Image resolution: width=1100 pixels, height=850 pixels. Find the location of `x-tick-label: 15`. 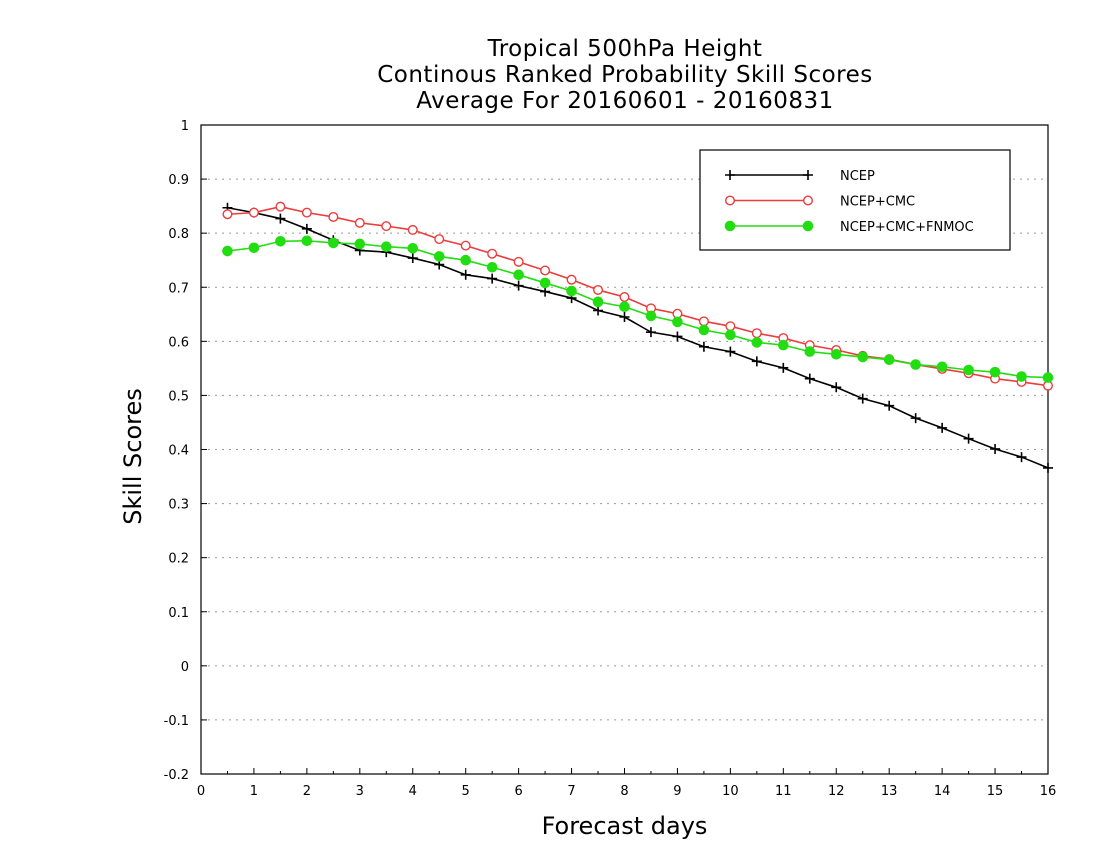

x-tick-label: 15 is located at coordinates (995, 791).